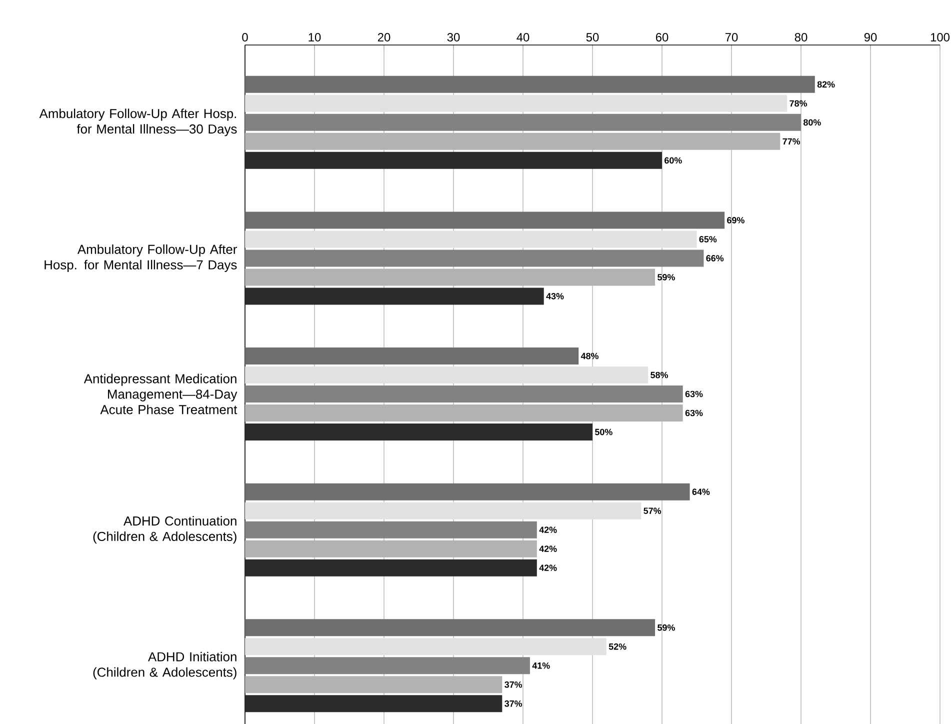 The width and height of the screenshot is (951, 724). I want to click on y-tick-label: ADHD Continuation (Children & Adolescents), so click(164, 530).